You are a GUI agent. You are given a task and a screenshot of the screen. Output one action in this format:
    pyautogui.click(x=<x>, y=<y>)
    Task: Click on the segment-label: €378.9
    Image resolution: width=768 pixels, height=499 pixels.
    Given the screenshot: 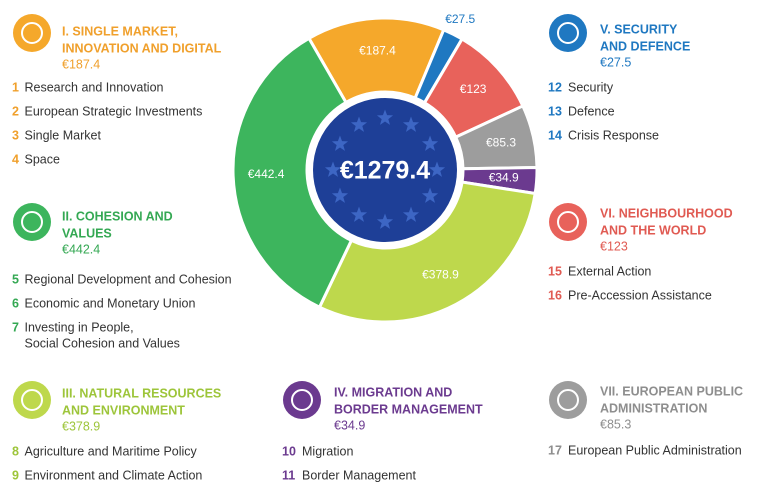 What is the action you would take?
    pyautogui.click(x=440, y=274)
    